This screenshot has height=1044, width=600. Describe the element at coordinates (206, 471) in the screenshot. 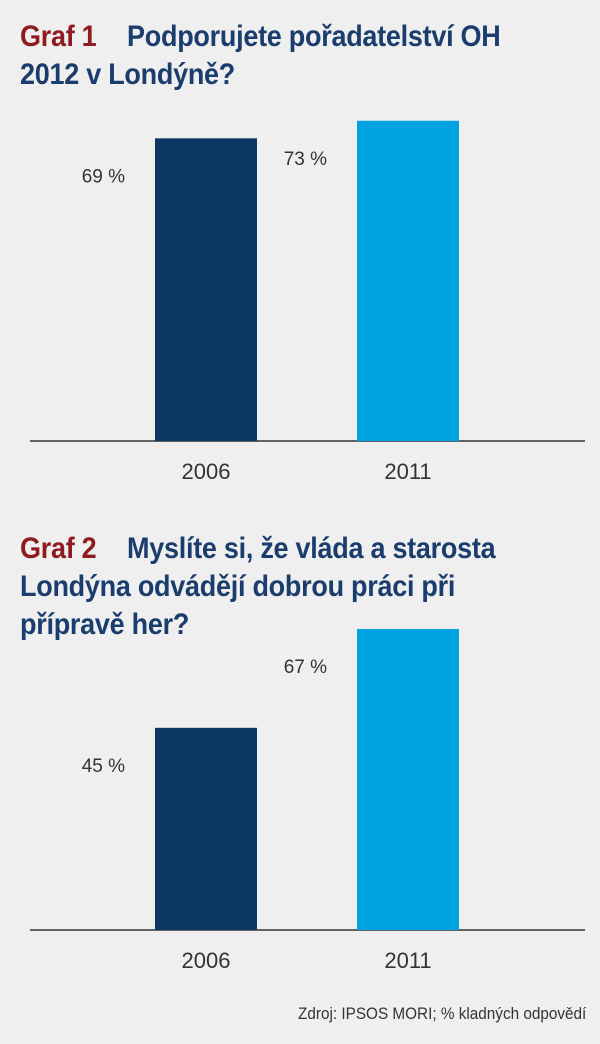

I see `chart-1-category-label: 2006` at that location.